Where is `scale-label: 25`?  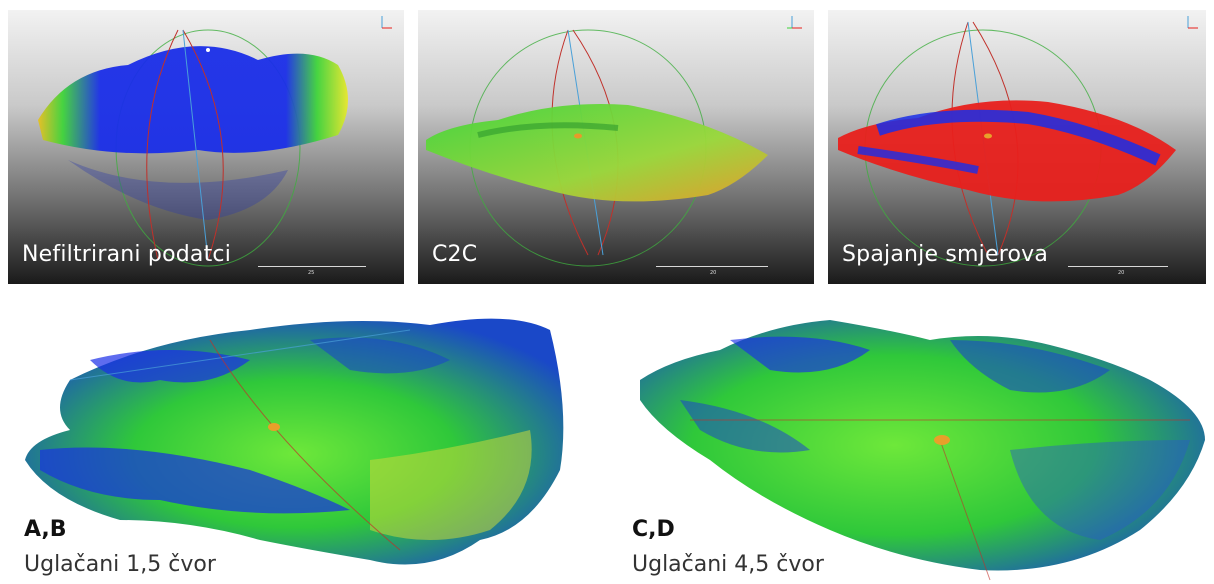 scale-label: 25 is located at coordinates (311, 273).